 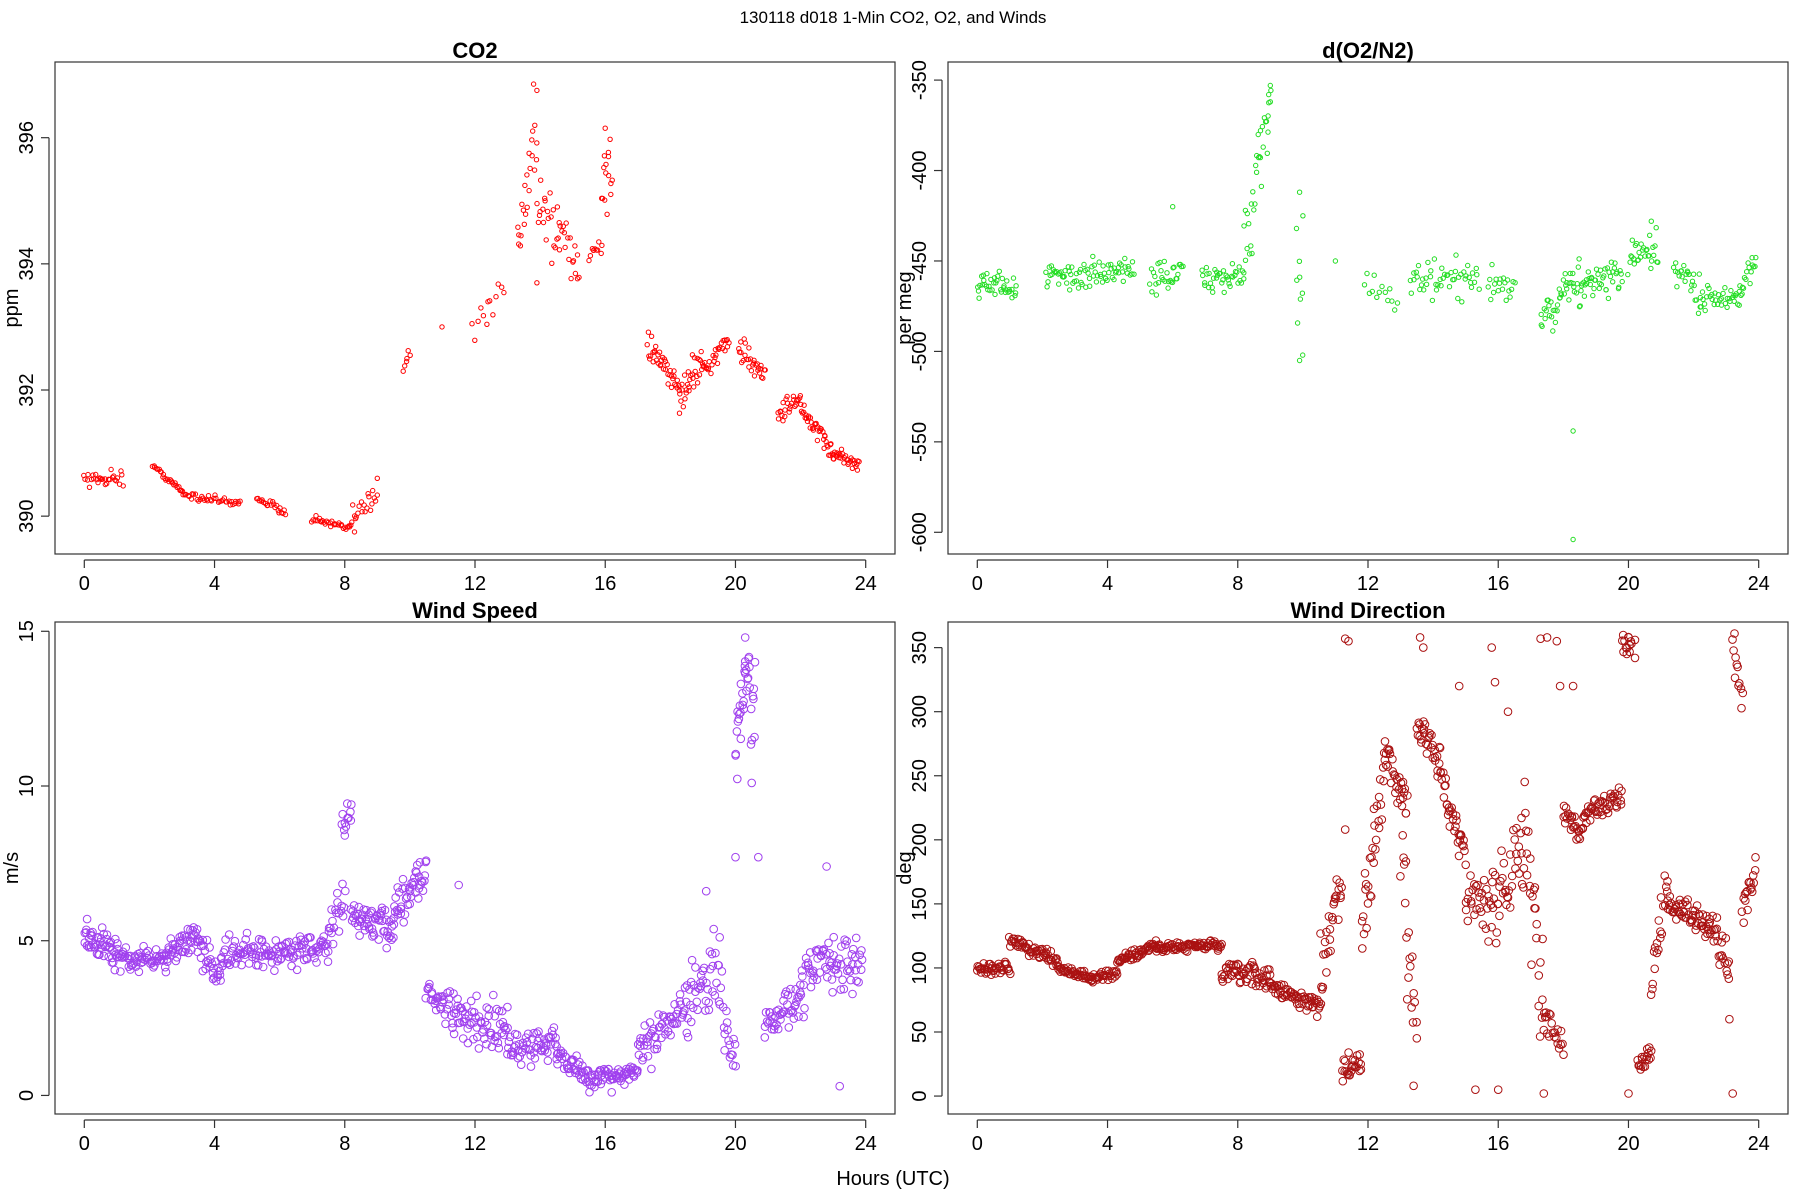 I want to click on o2n2-y-tick-label: -350, so click(x=920, y=80).